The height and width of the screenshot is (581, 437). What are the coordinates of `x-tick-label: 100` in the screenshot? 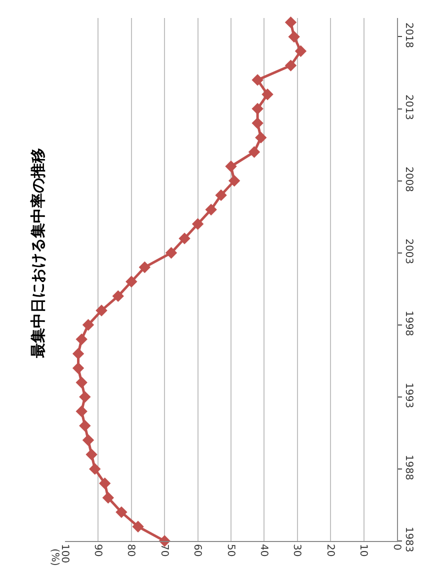 It's located at (64, 554).